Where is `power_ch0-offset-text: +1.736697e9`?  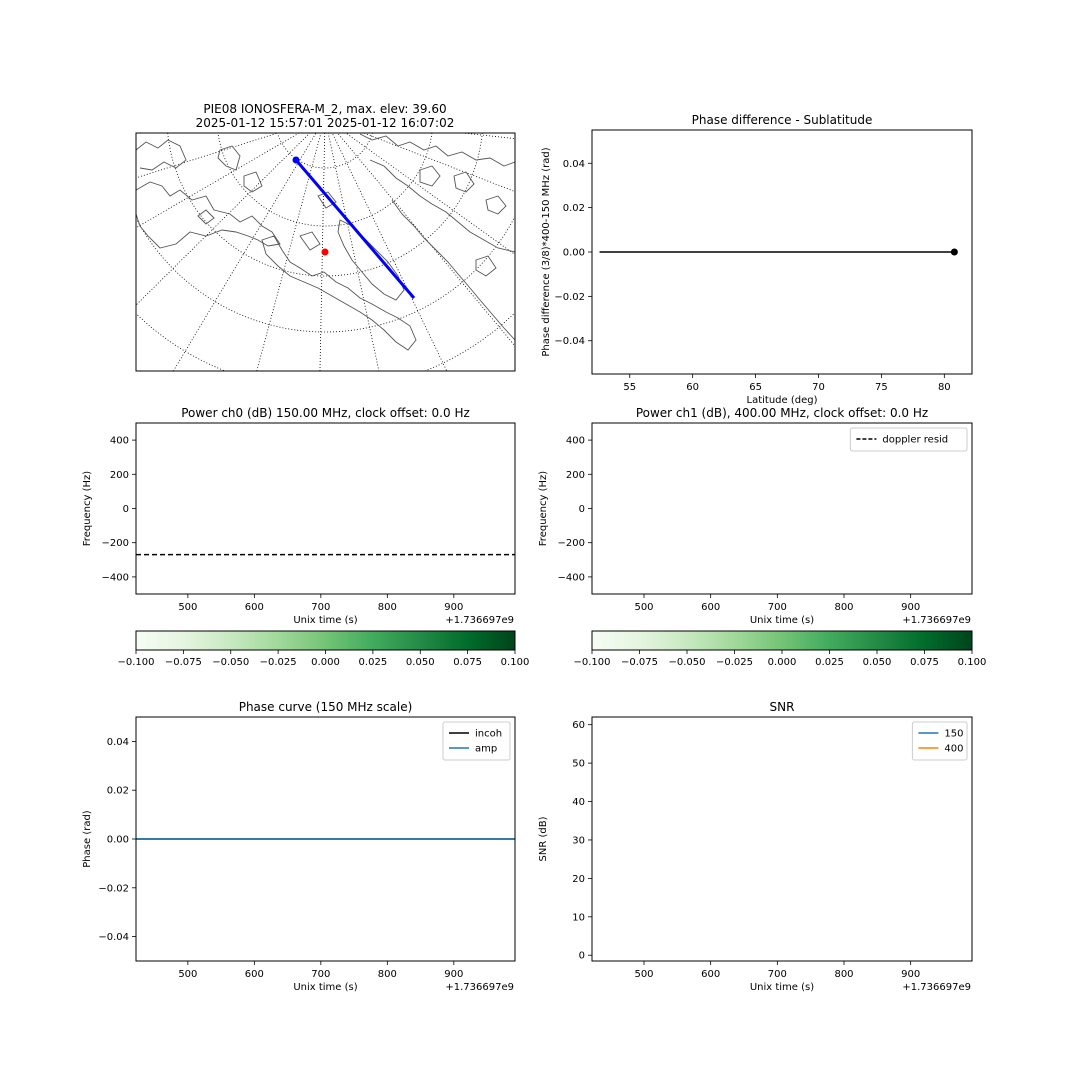 power_ch0-offset-text: +1.736697e9 is located at coordinates (479, 620).